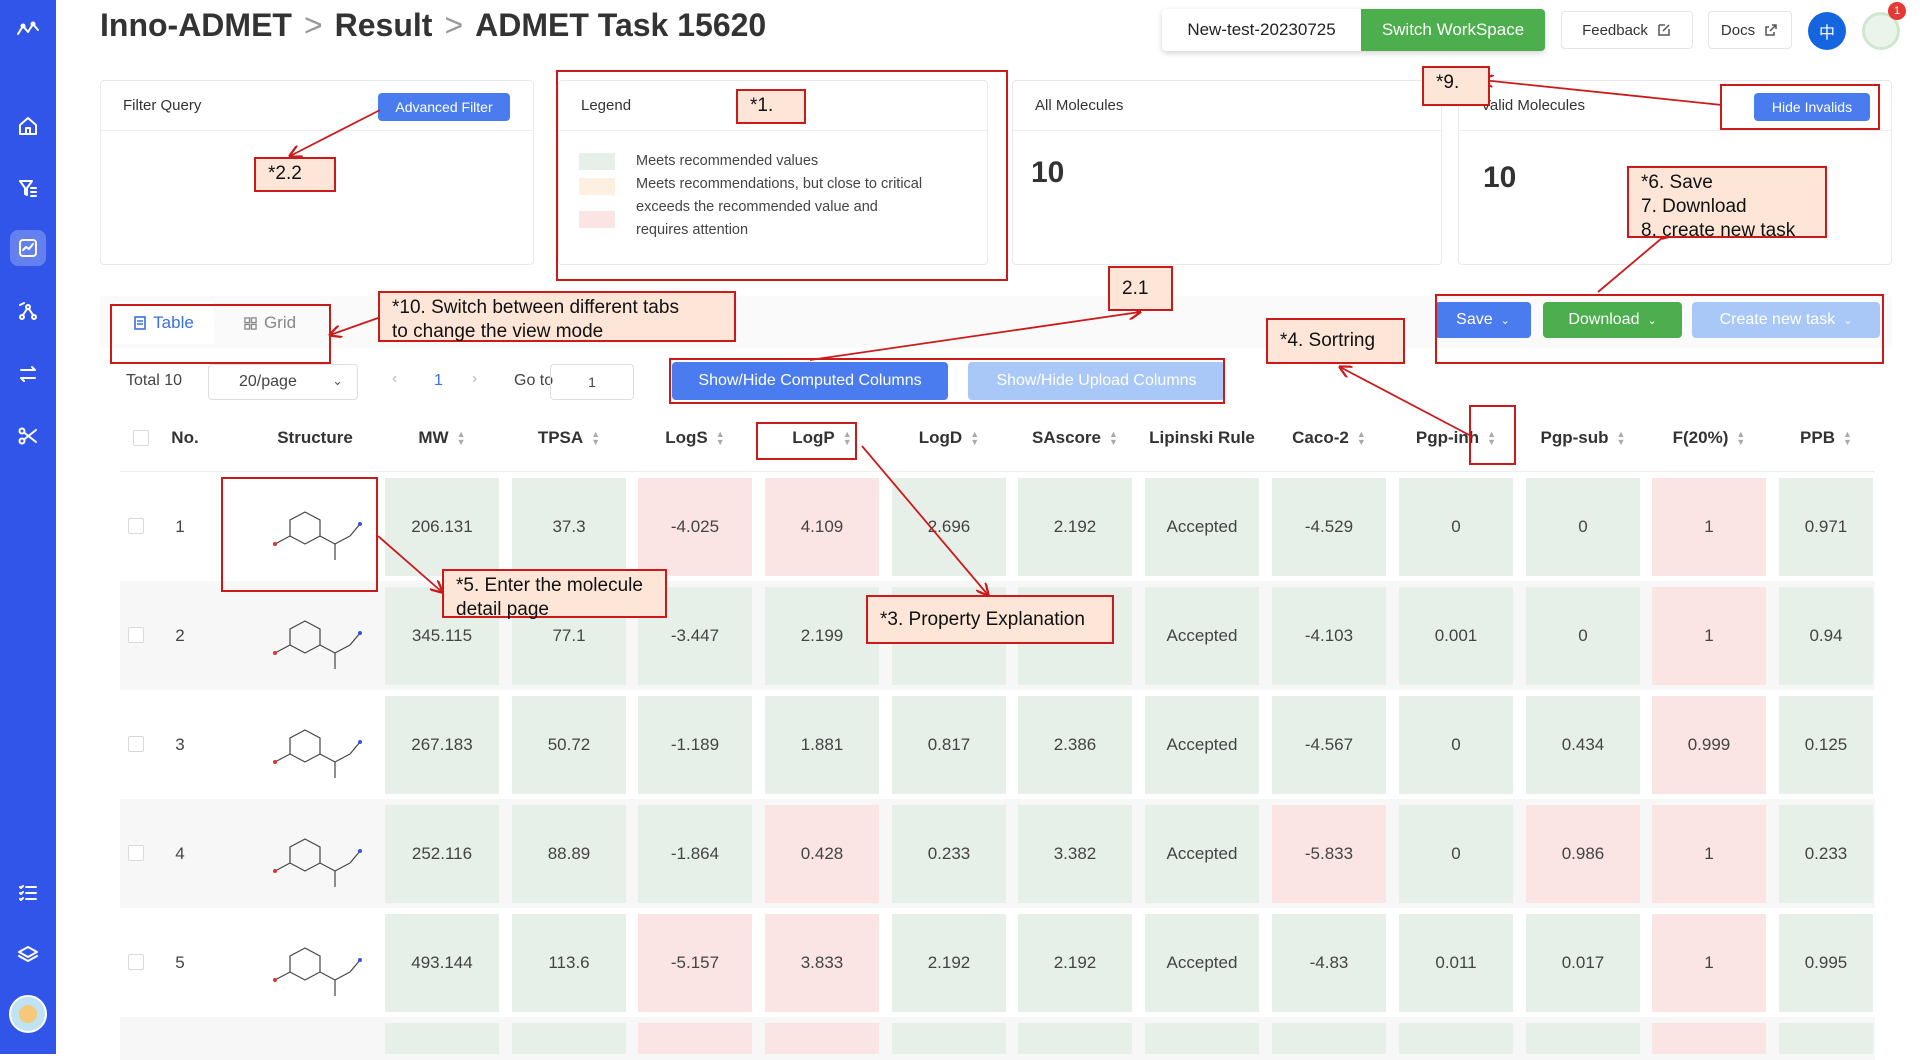  What do you see at coordinates (28, 311) in the screenshot?
I see `sidebar-item-molecule` at bounding box center [28, 311].